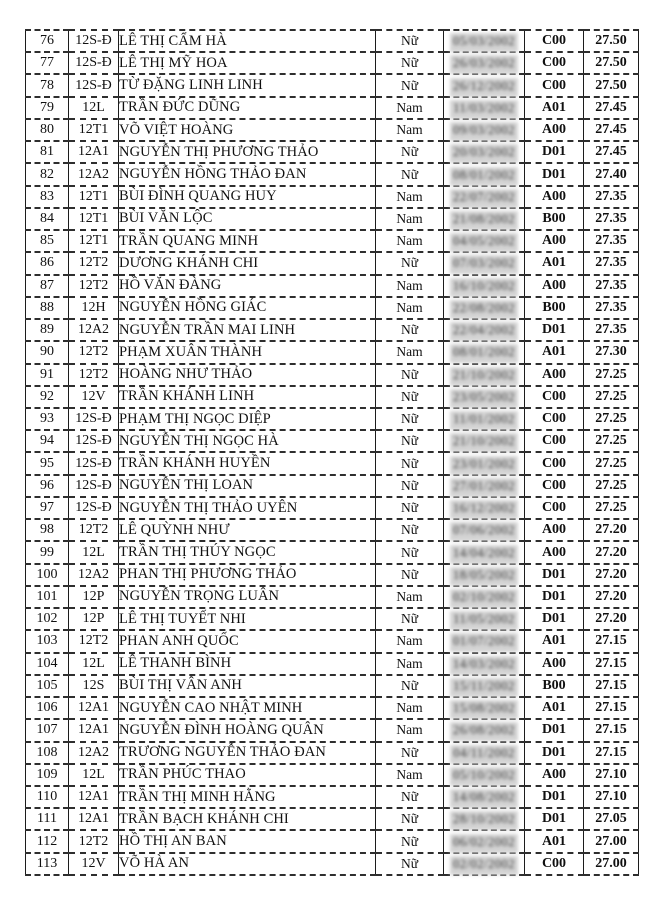  I want to click on cell-student-name: TRẦN KHÁNH HUYỀN, so click(247, 463).